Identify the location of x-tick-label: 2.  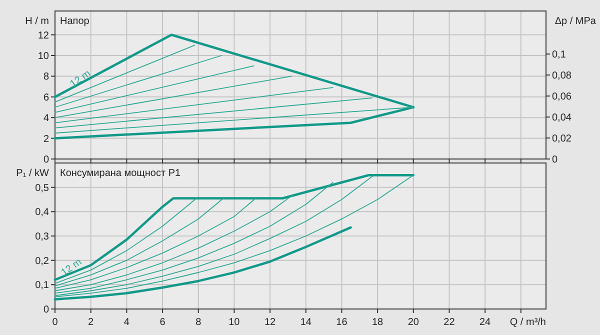
(91, 322).